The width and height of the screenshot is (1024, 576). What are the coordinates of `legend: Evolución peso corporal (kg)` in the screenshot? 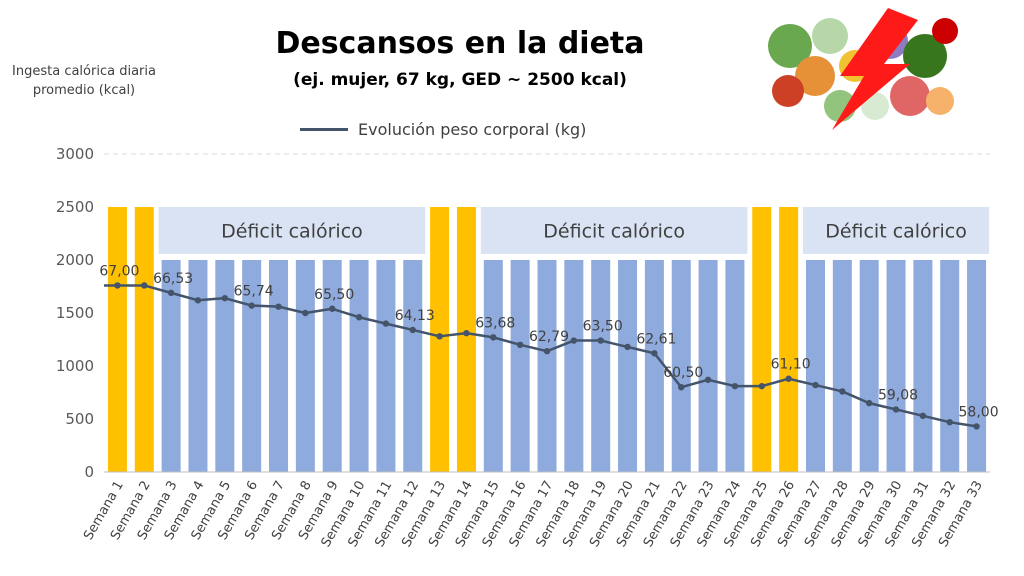 It's located at (443, 129).